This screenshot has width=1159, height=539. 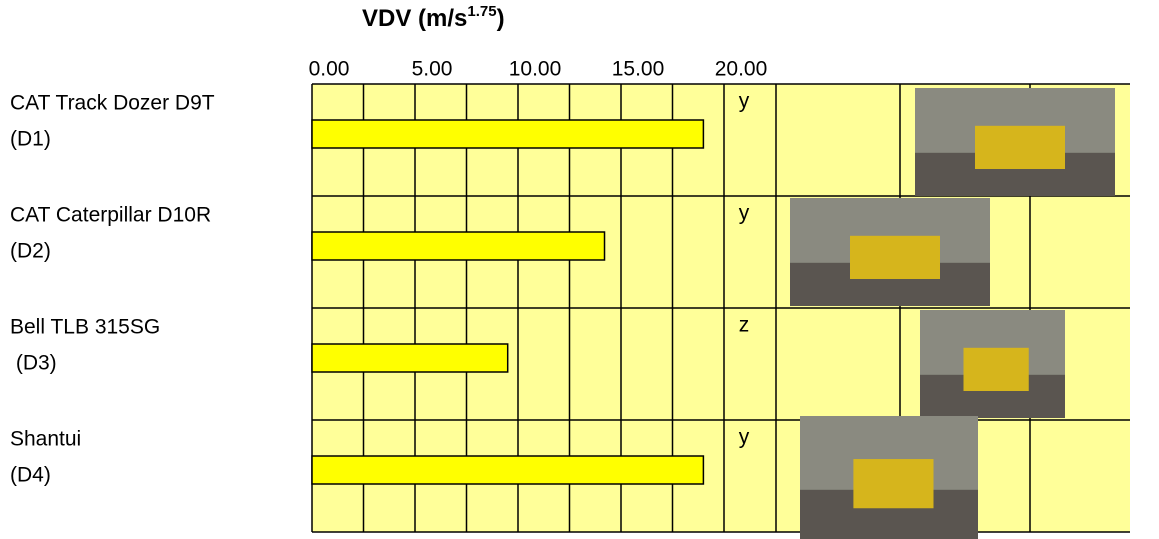 What do you see at coordinates (45, 439) in the screenshot?
I see `category-label: Shantui` at bounding box center [45, 439].